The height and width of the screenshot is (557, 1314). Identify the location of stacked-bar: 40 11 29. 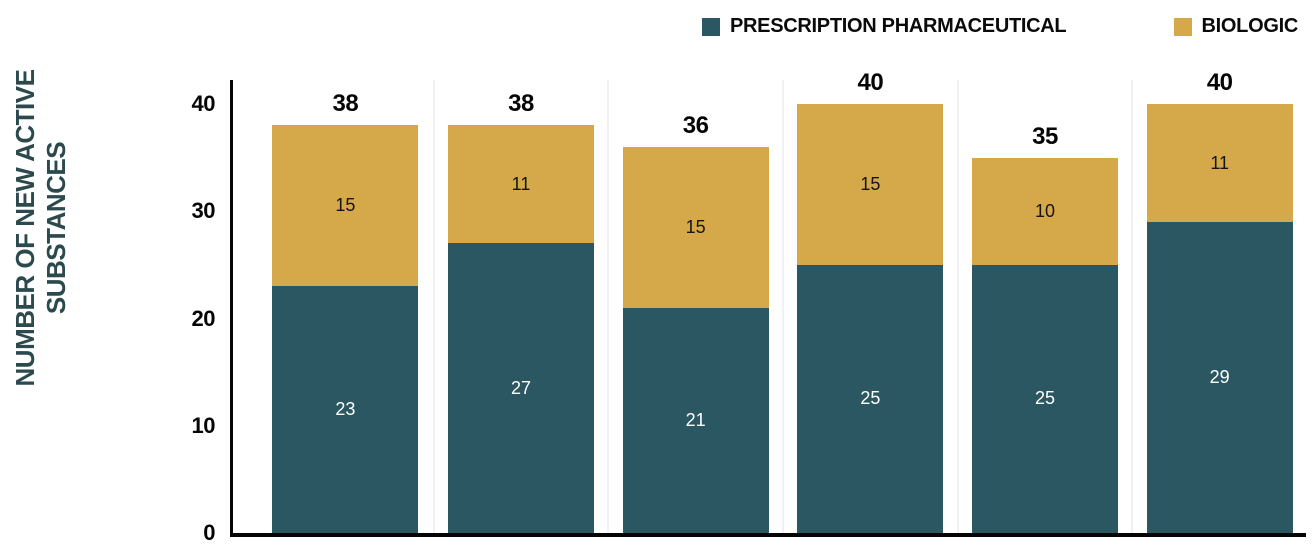
(1219, 301).